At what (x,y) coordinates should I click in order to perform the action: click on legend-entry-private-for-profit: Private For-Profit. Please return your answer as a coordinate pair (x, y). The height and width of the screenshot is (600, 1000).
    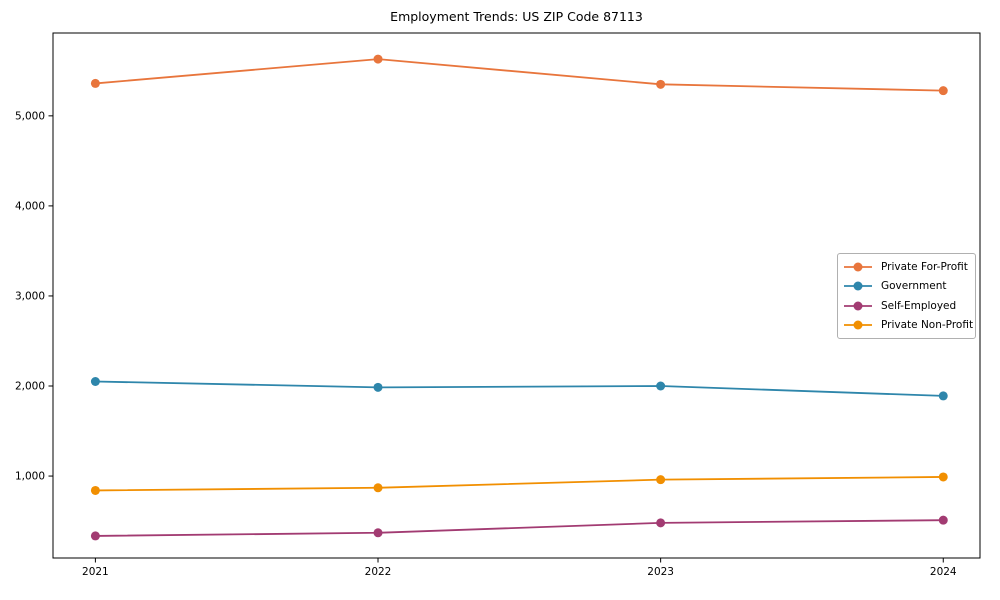
    Looking at the image, I should click on (906, 266).